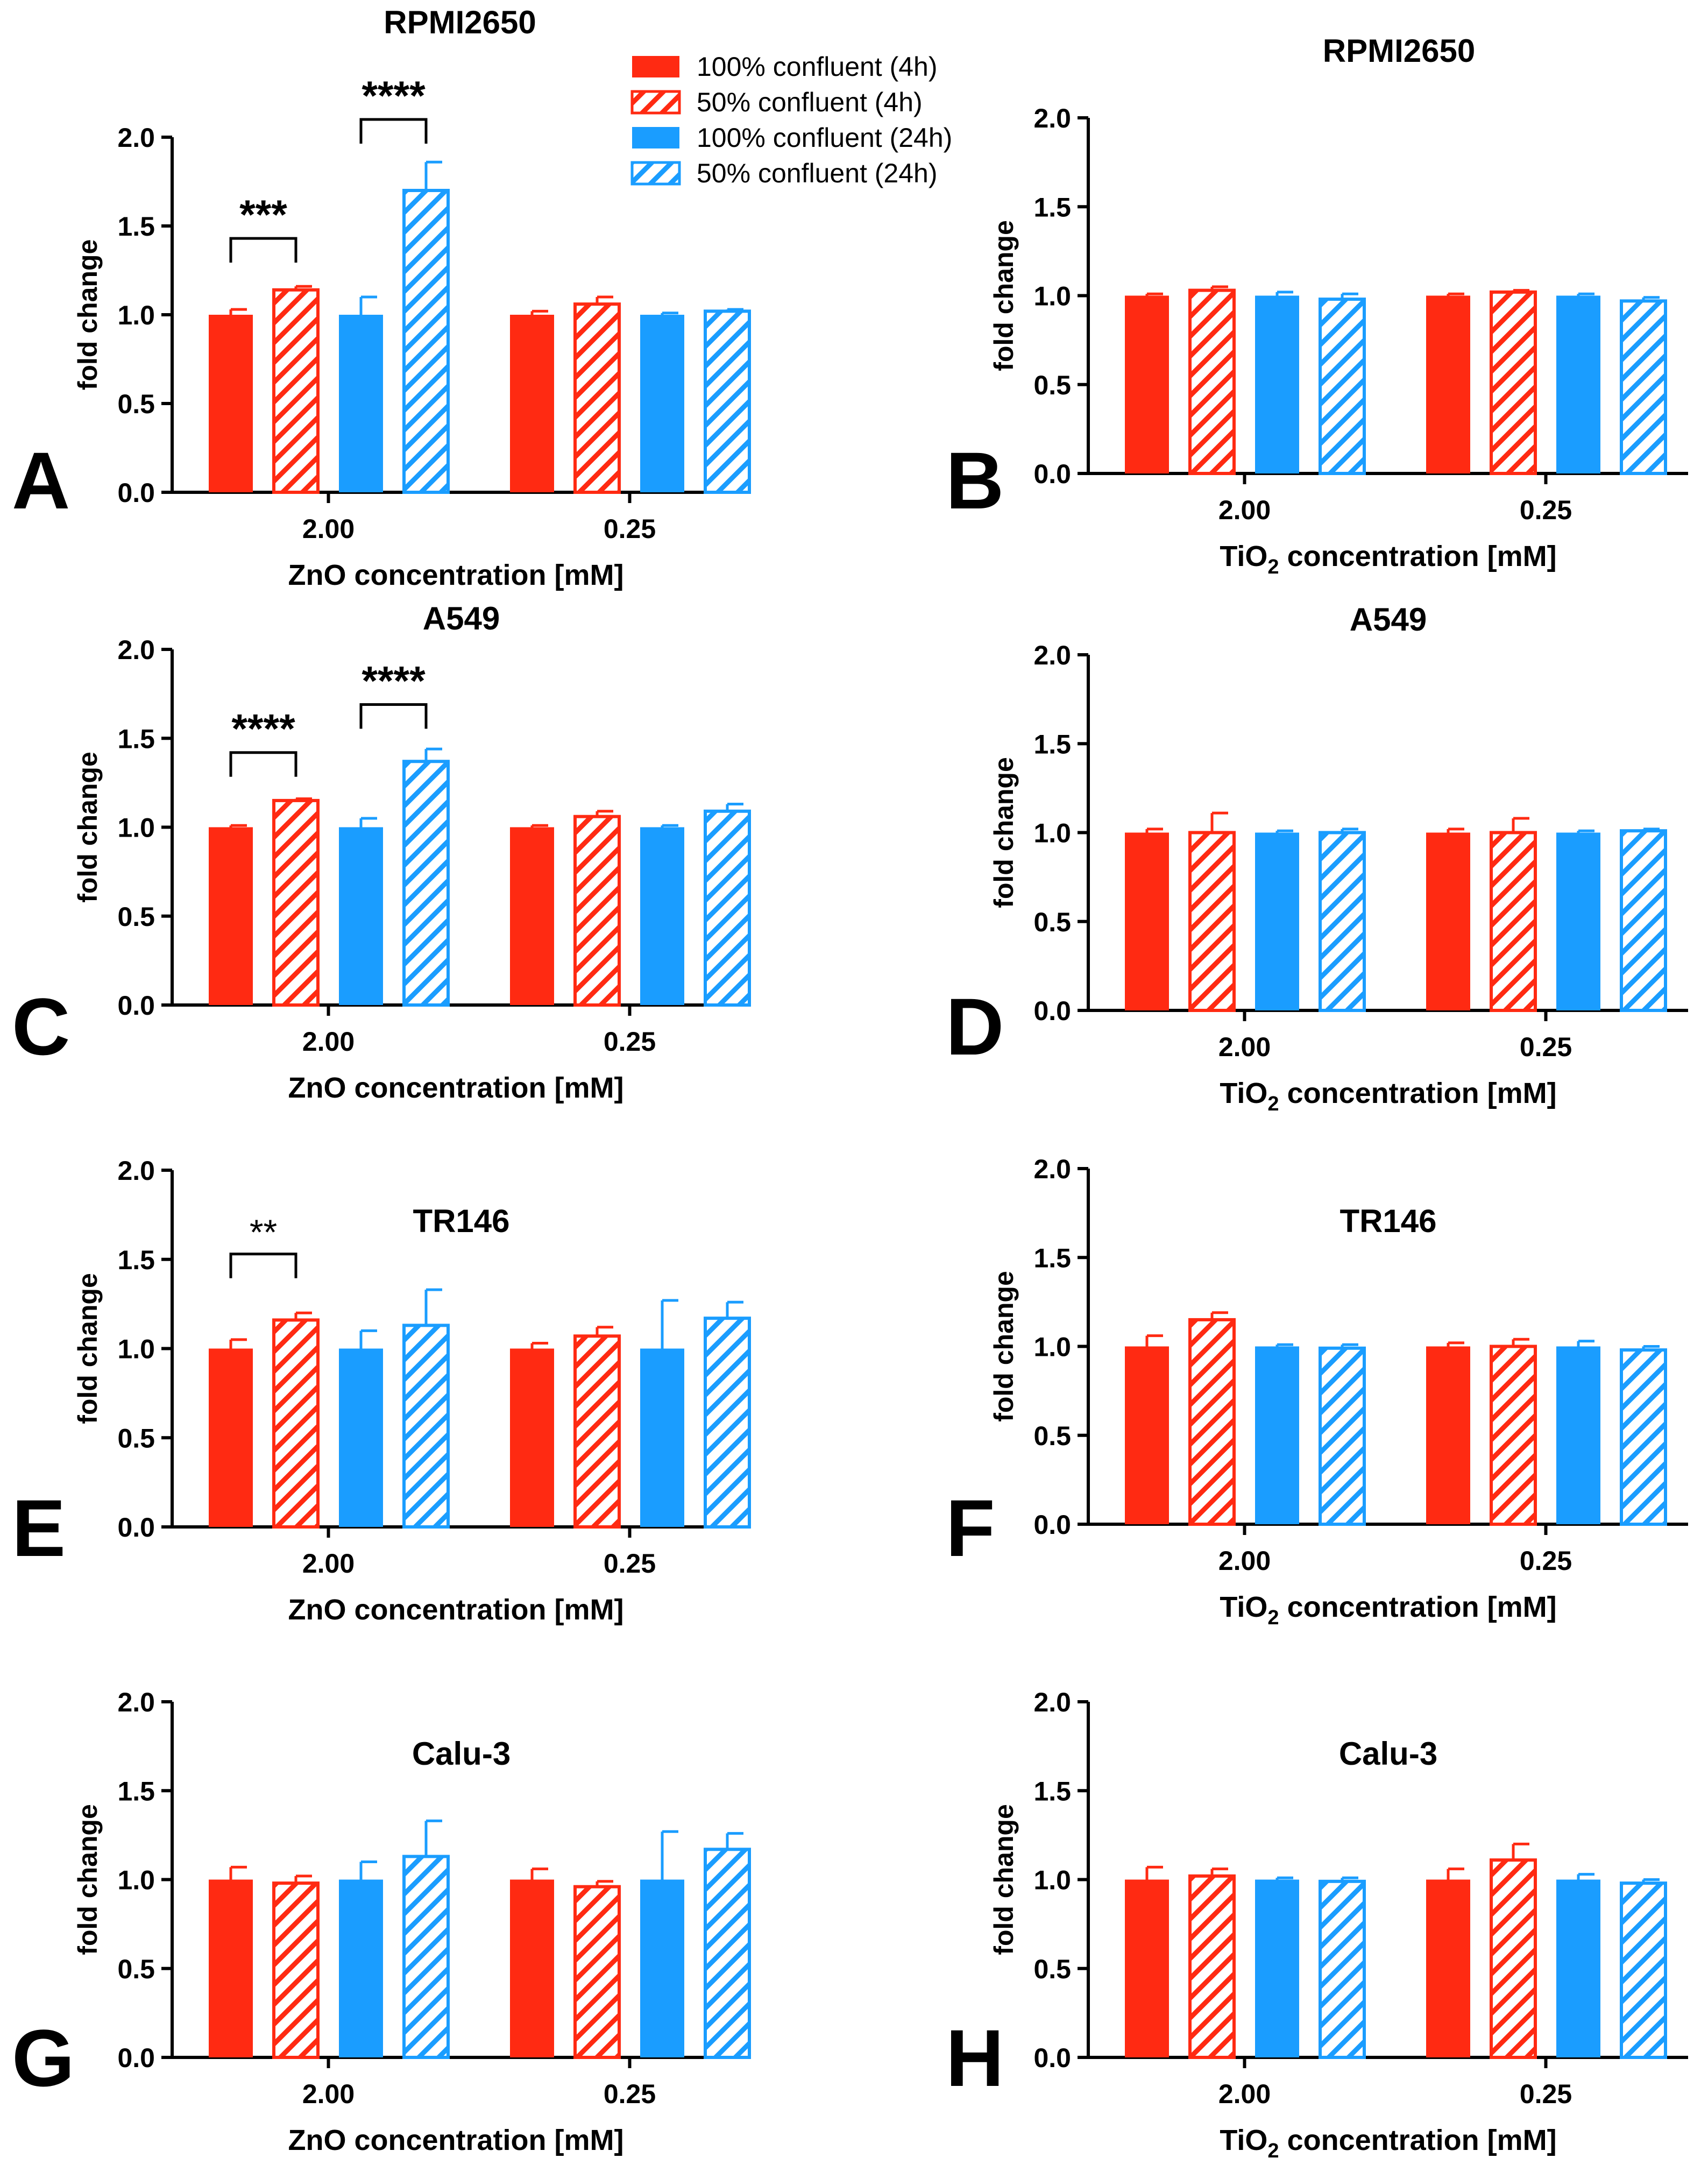 This screenshot has width=1708, height=2172. I want to click on significance-label: ***, so click(263, 215).